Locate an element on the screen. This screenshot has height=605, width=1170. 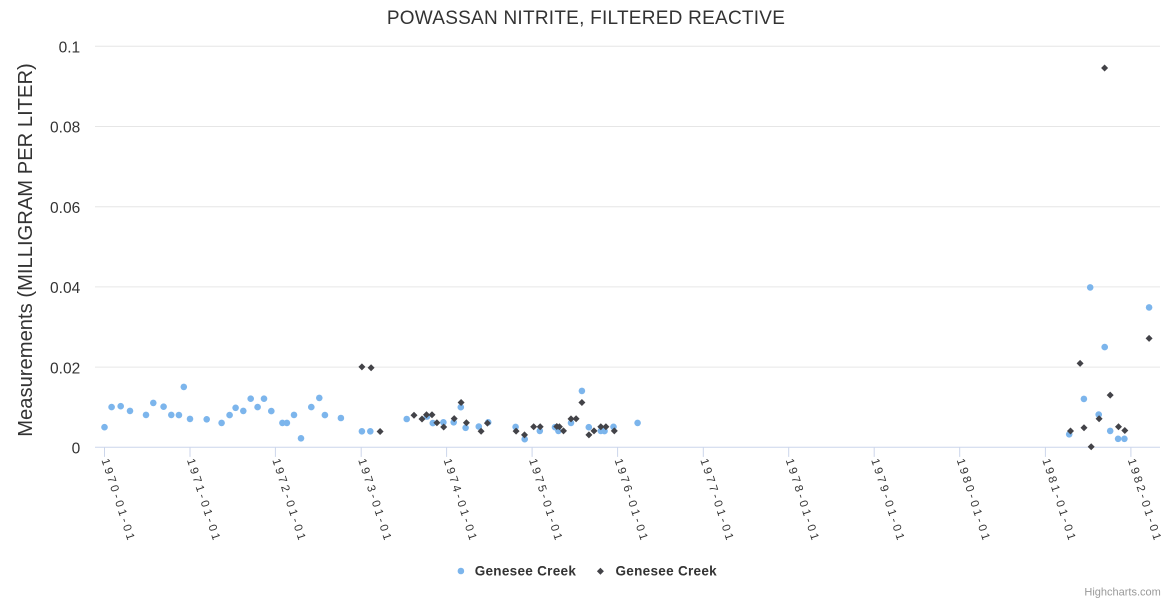
svg-text: 0.08 is located at coordinates (65, 128).